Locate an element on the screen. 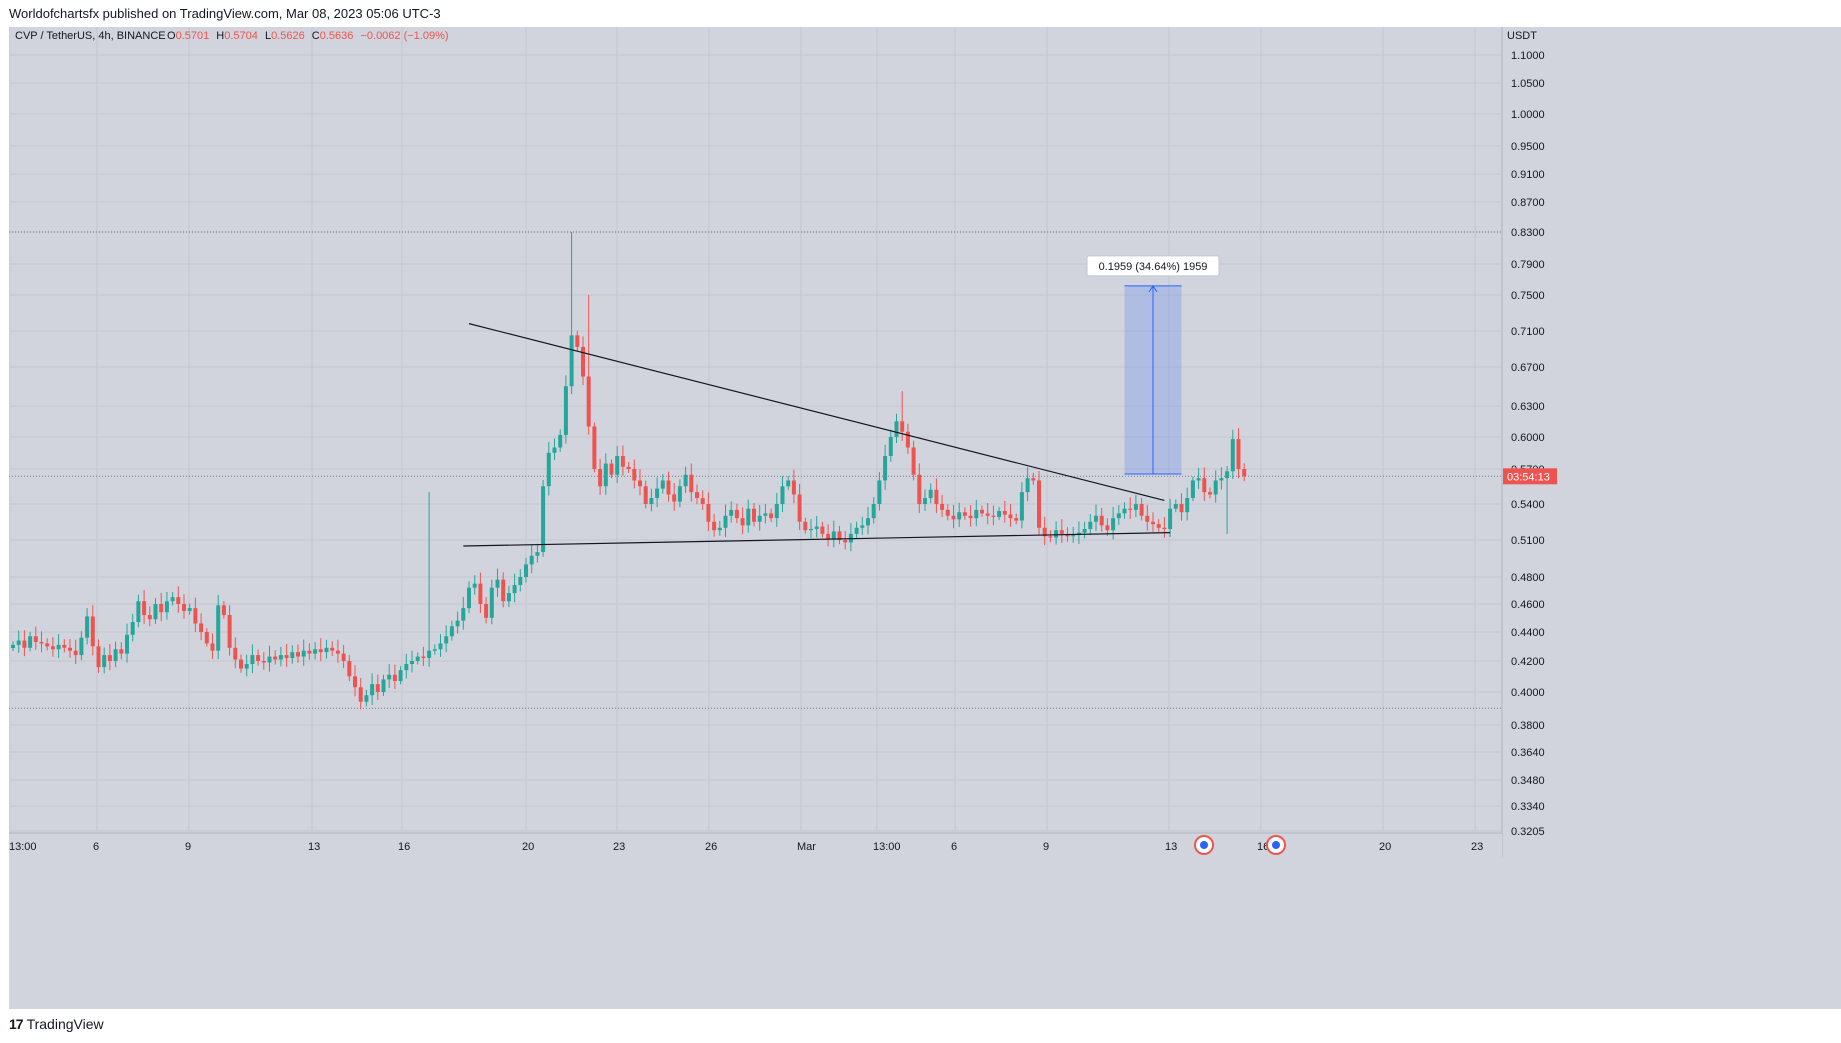 Image resolution: width=1841 pixels, height=1043 pixels. legend-symbol: CVP / TetherUS, 4h, BINANCE is located at coordinates (90, 36).